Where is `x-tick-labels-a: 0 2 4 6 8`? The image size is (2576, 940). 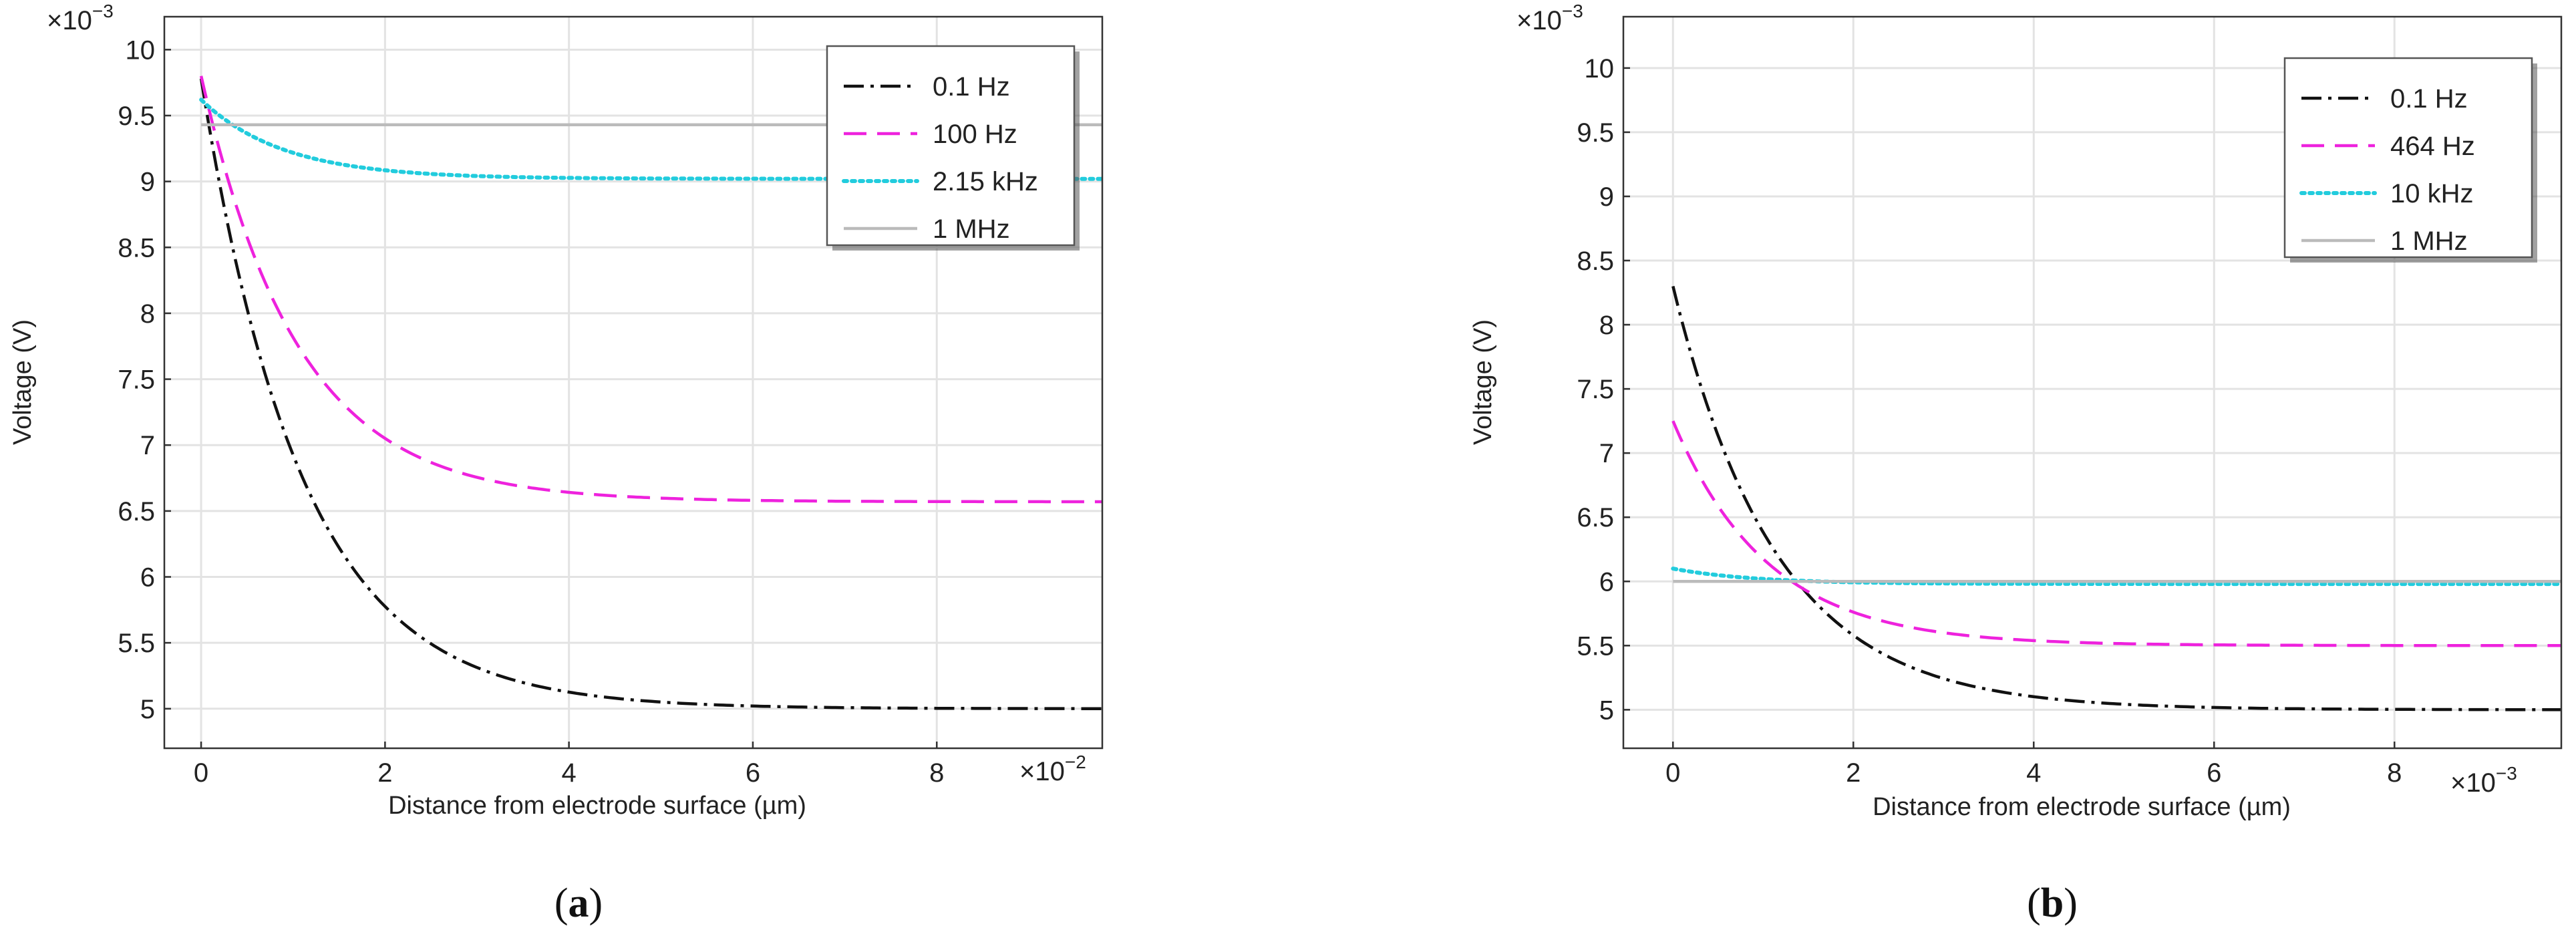
x-tick-labels-a: 0 2 4 6 8 is located at coordinates (569, 773).